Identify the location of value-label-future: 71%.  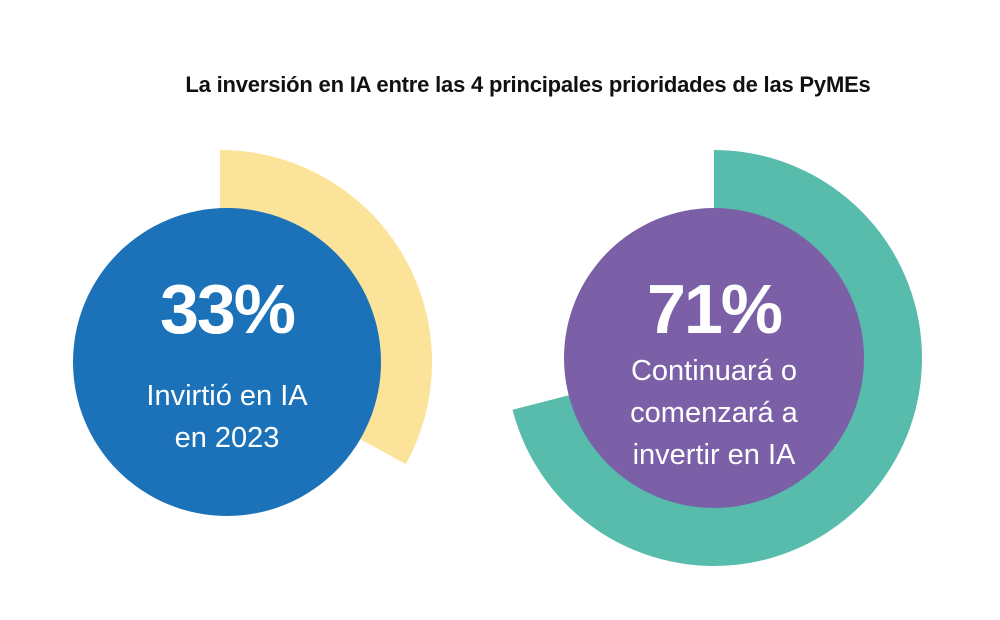
(714, 309).